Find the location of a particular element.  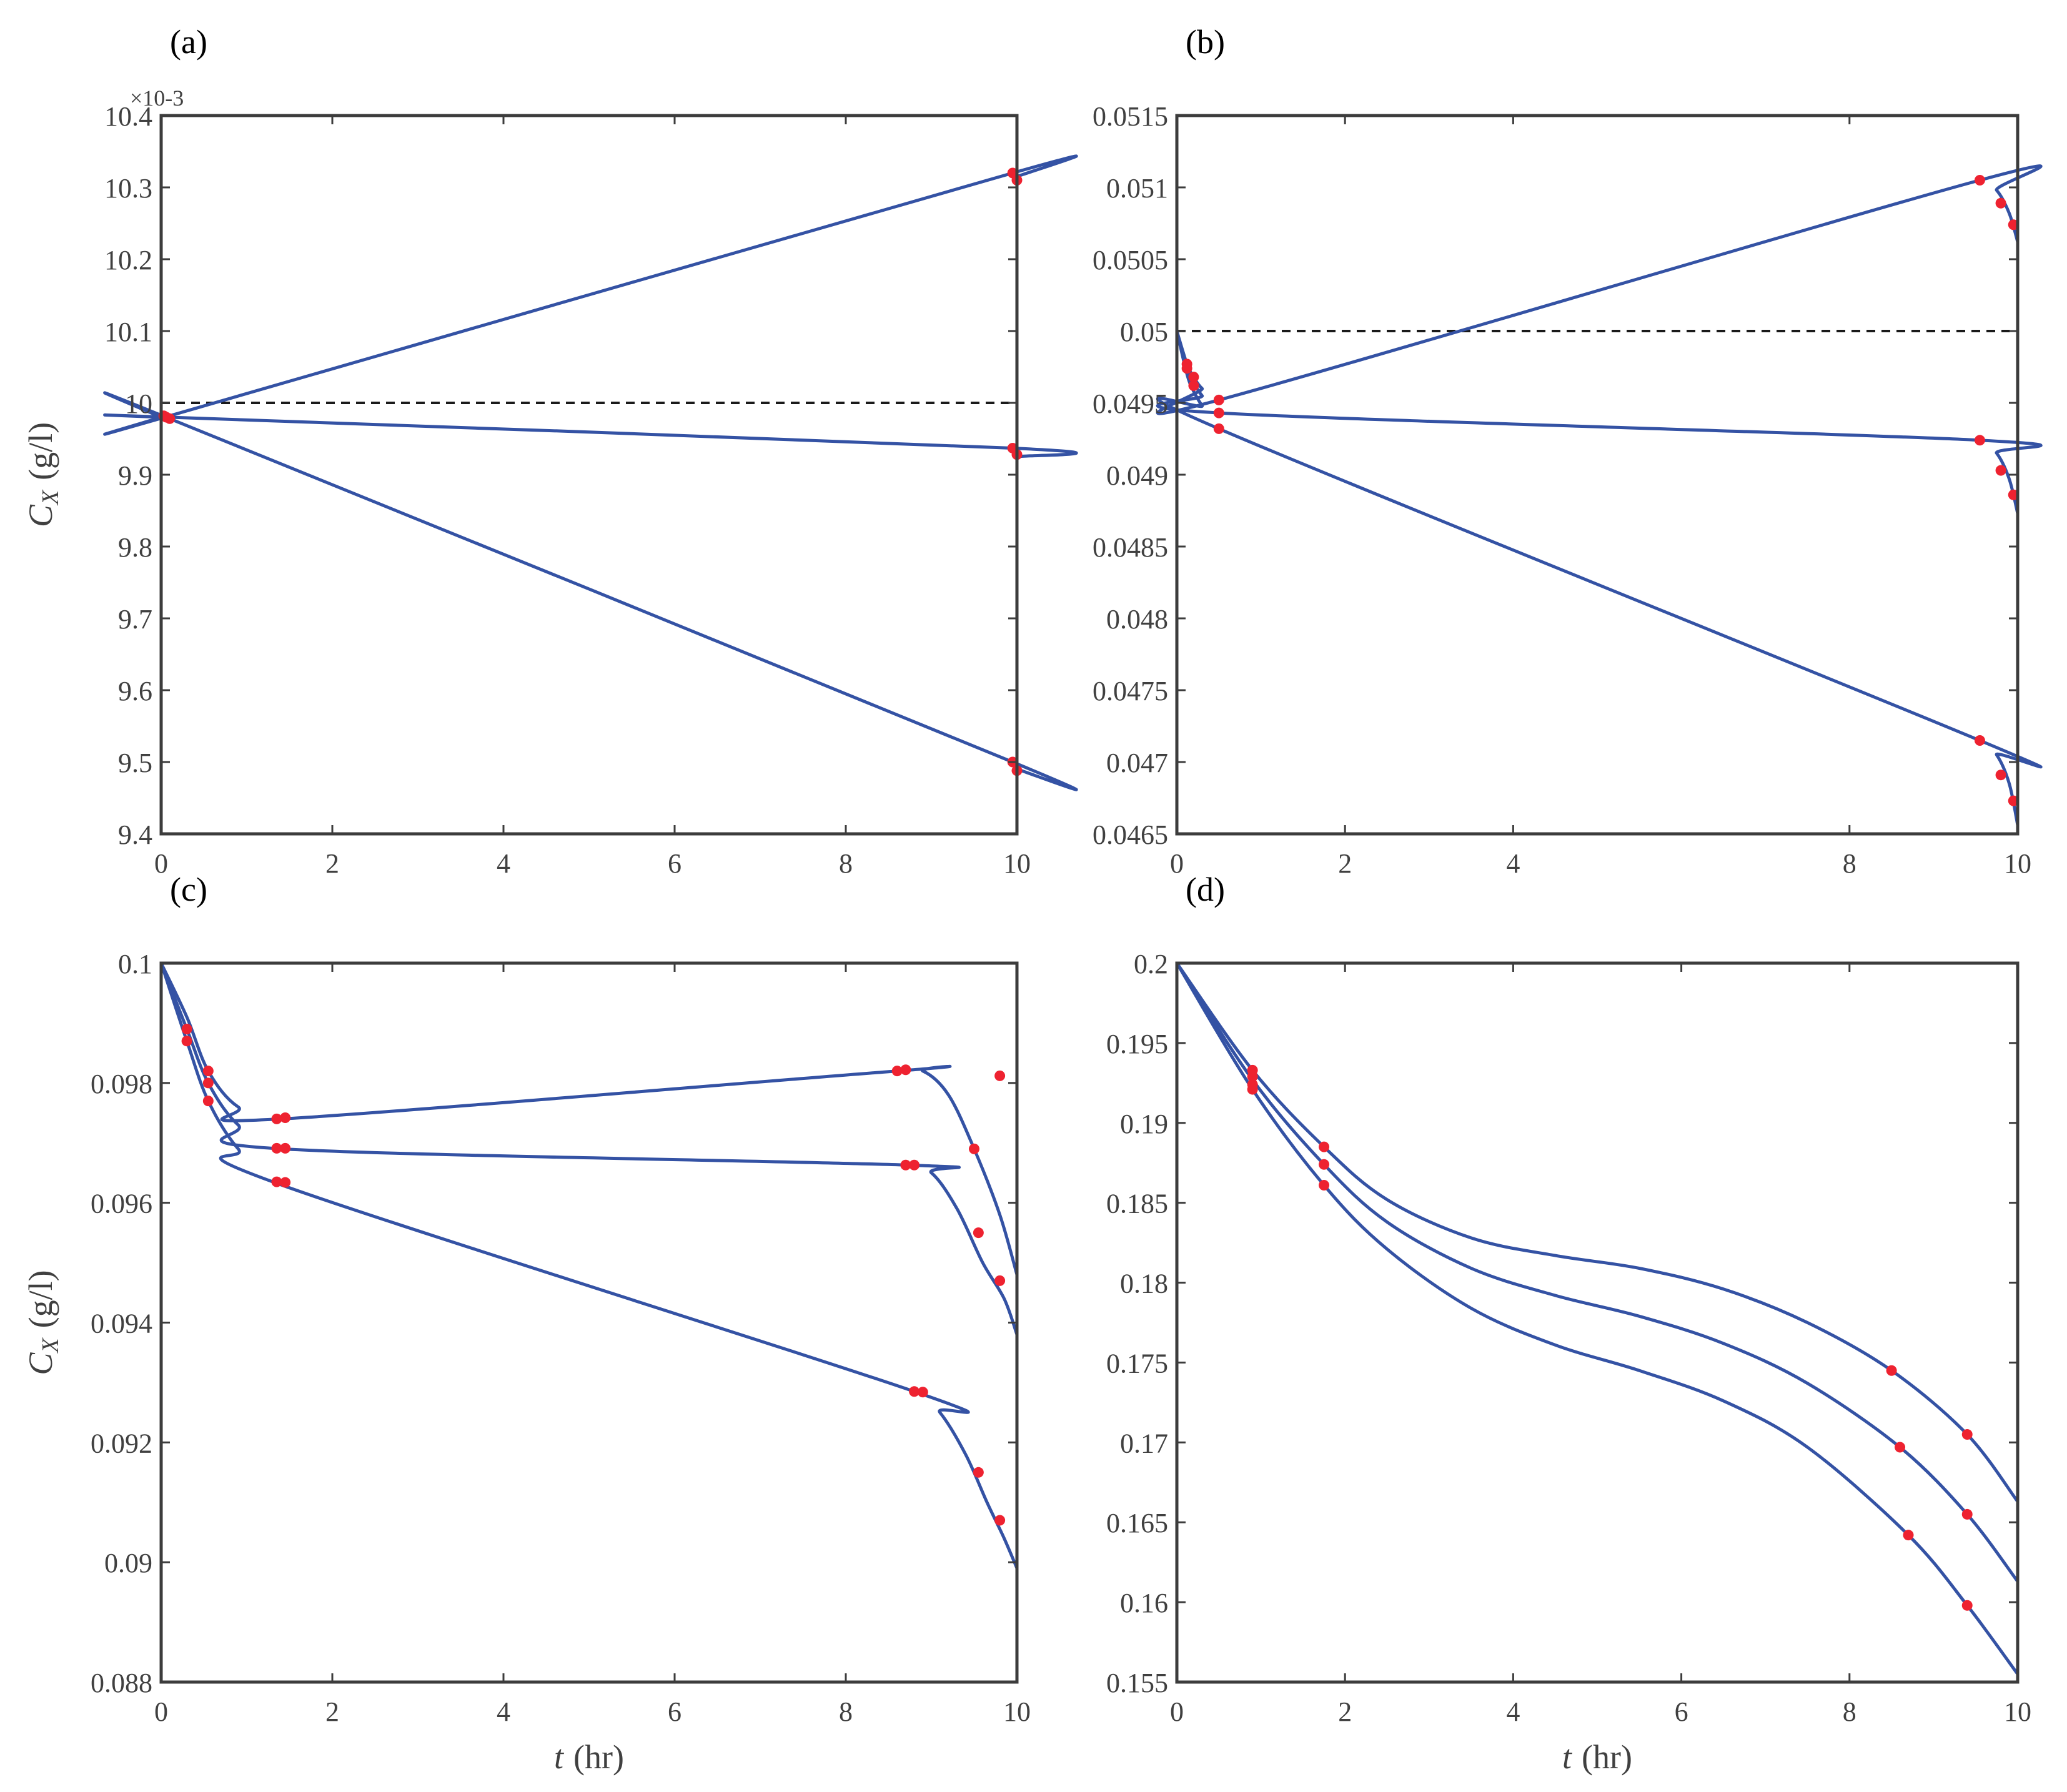

y-tick-label: 0.165 is located at coordinates (1137, 1523).